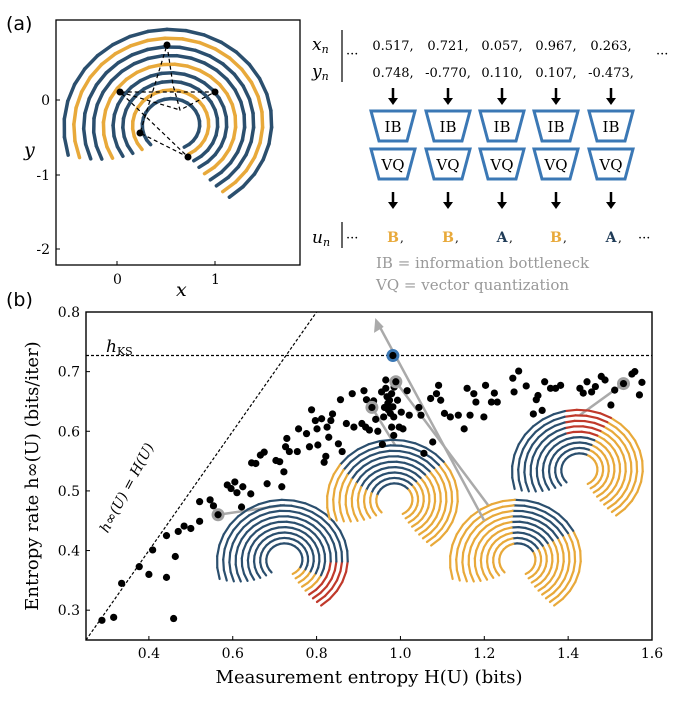  I want to click on x-tick-label: 1.0, so click(400, 654).